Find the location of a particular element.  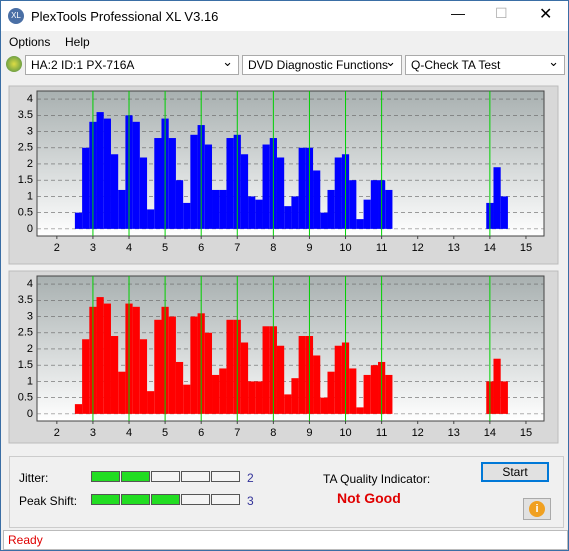

x-tick-label: 8 is located at coordinates (273, 433).